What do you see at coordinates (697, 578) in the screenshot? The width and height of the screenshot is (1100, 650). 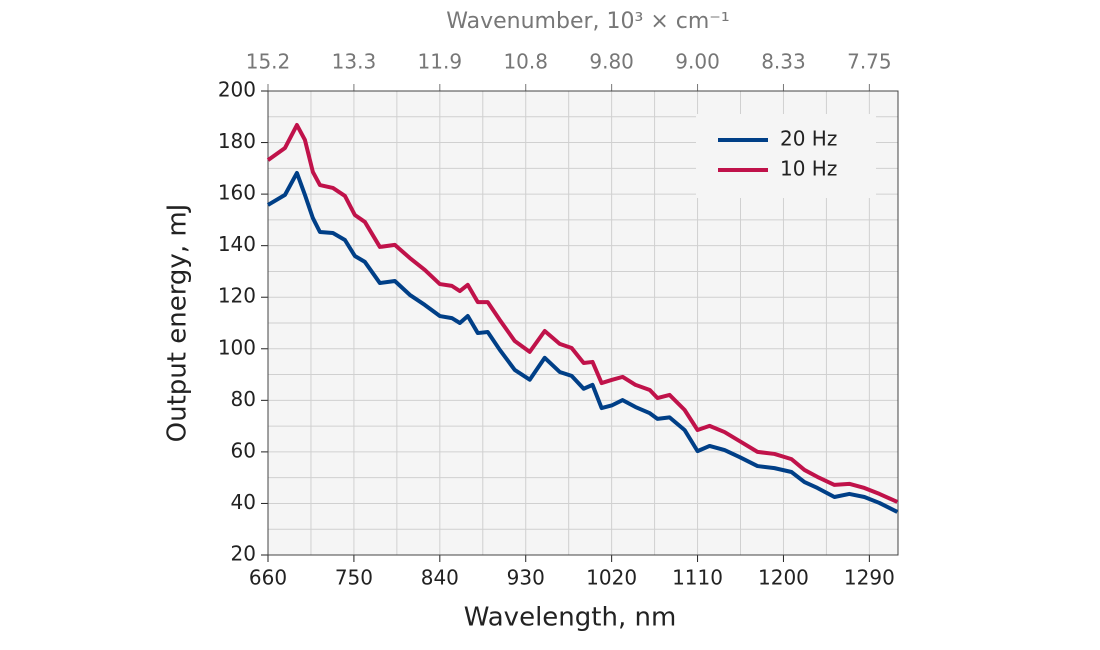 I see `x-tick-label: 1110` at bounding box center [697, 578].